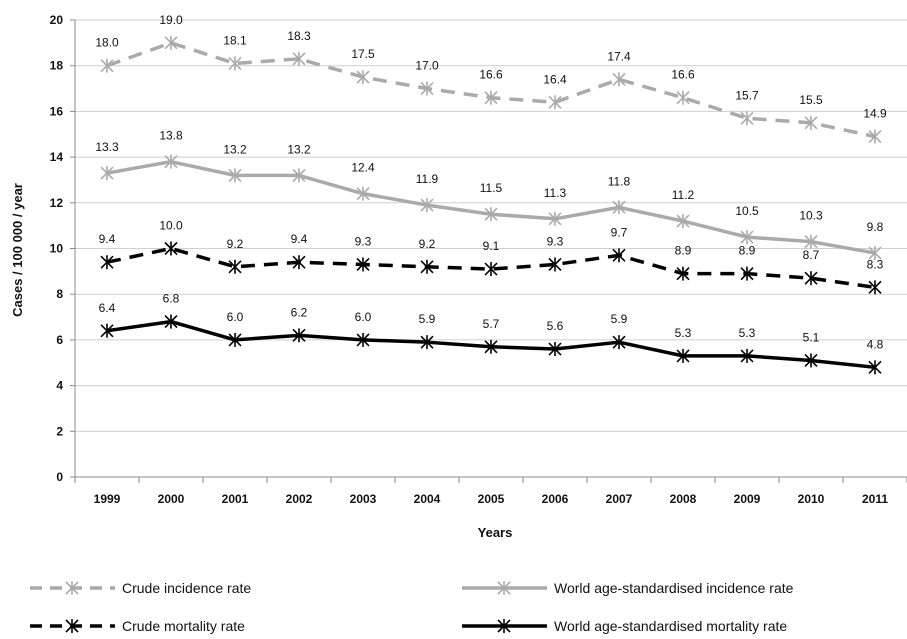 This screenshot has width=907, height=639. I want to click on data-label: 15.5, so click(811, 100).